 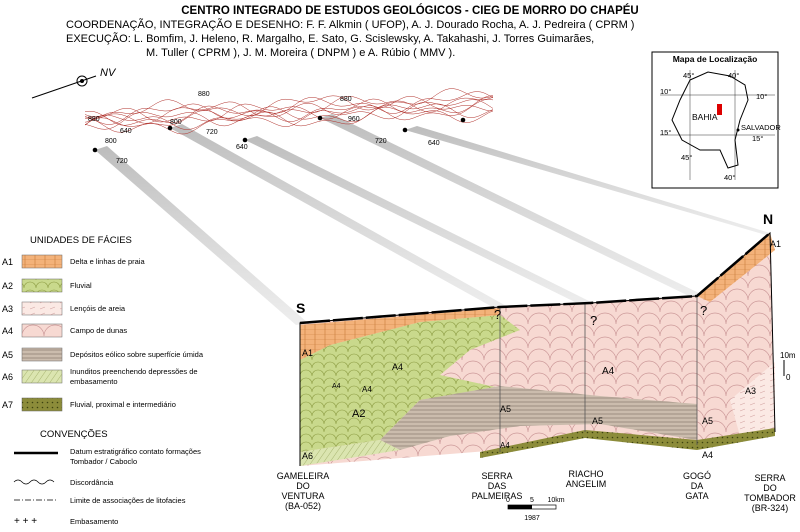 What do you see at coordinates (74, 434) in the screenshot?
I see `conventions-title: CONVENÇÕES` at bounding box center [74, 434].